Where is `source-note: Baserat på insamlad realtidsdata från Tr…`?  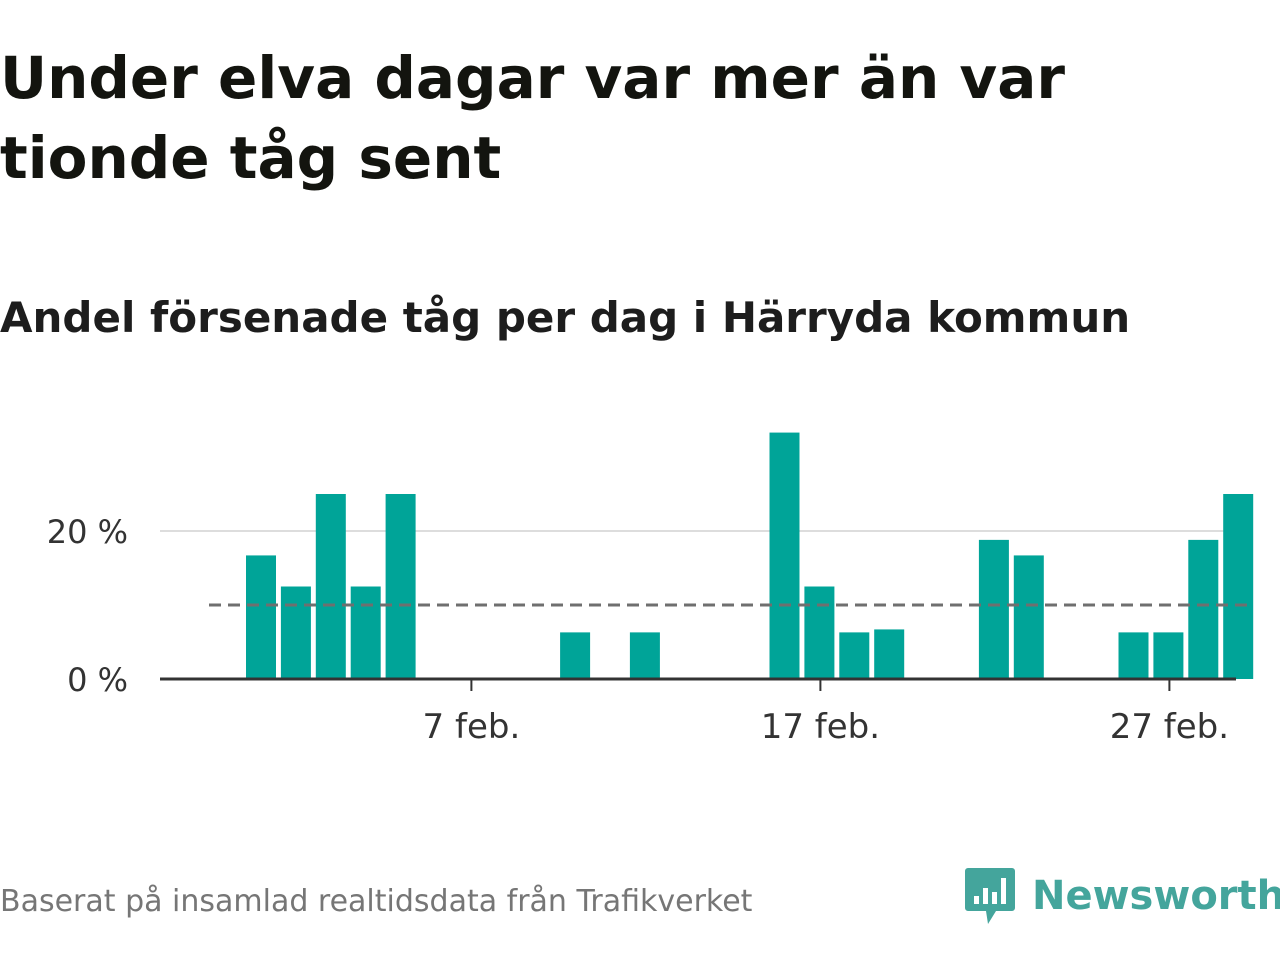 source-note: Baserat på insamlad realtidsdata från Tr… is located at coordinates (376, 901).